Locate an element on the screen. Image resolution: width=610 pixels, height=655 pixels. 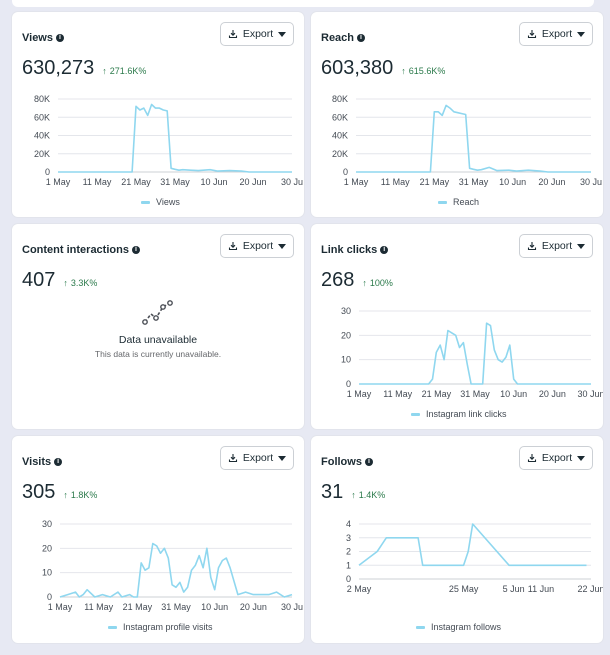
metric-value: 268 is located at coordinates (338, 280).